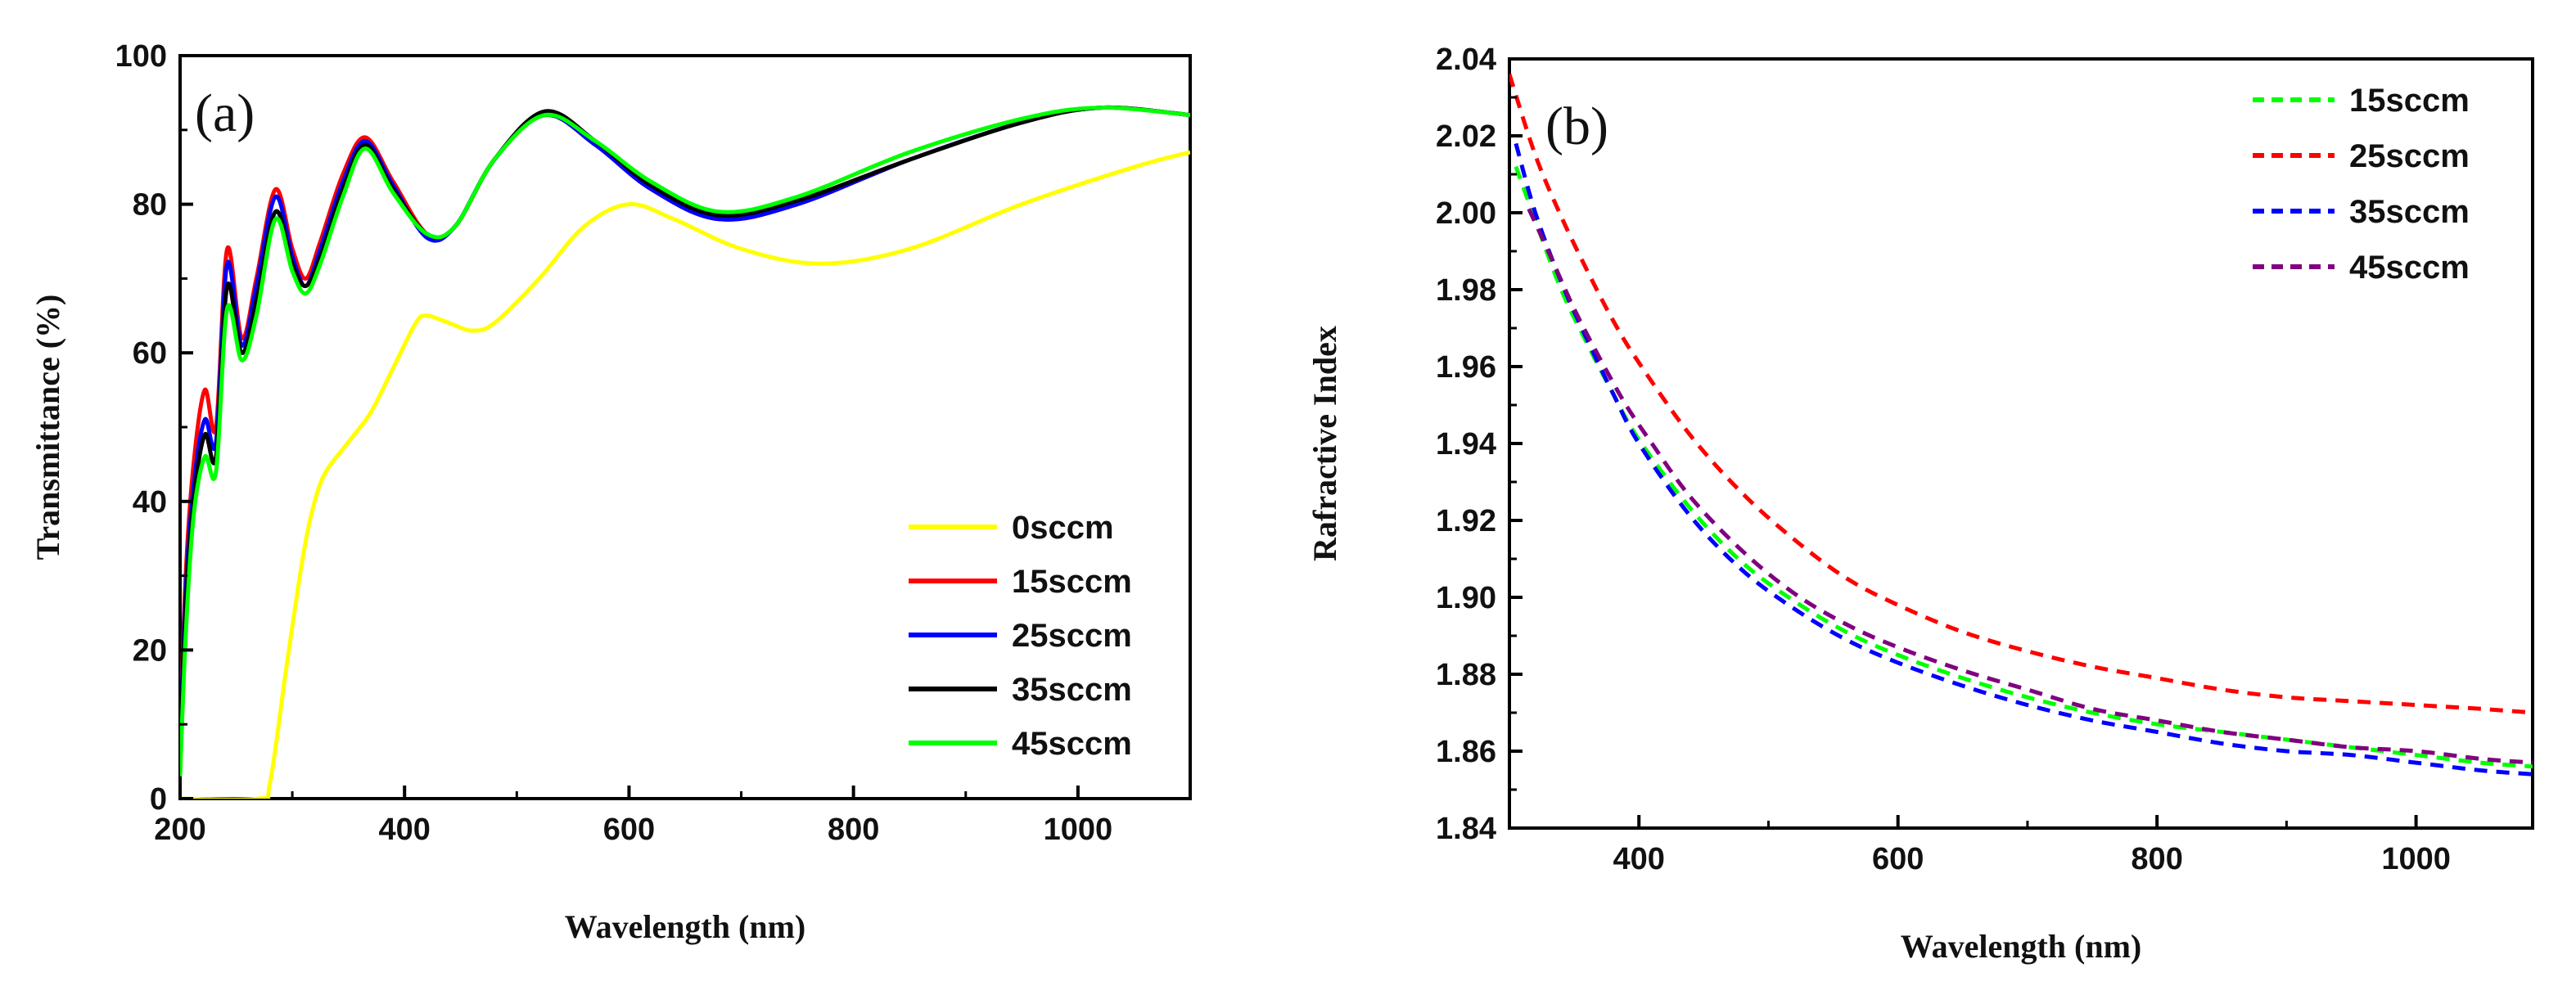 The width and height of the screenshot is (2576, 995). What do you see at coordinates (1466, 444) in the screenshot?
I see `y-tick-label-b: 1.94` at bounding box center [1466, 444].